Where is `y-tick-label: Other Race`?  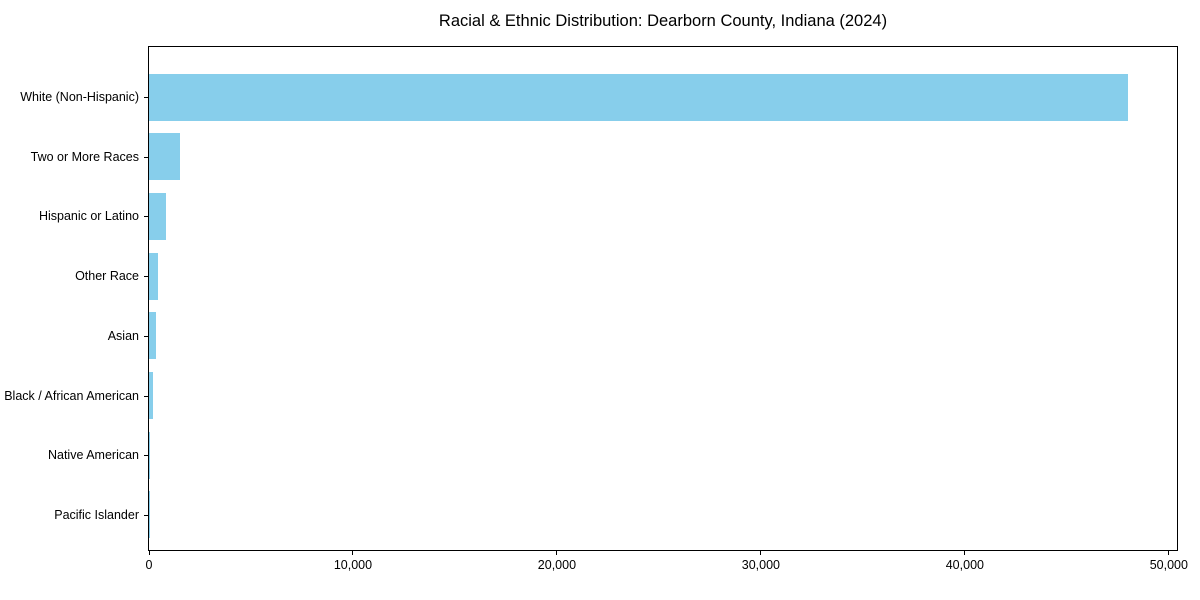 y-tick-label: Other Race is located at coordinates (107, 276).